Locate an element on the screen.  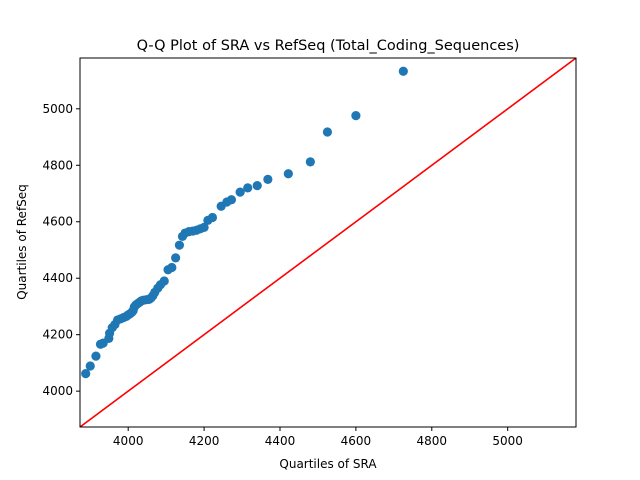
x-tick-label: 4000 is located at coordinates (128, 441).